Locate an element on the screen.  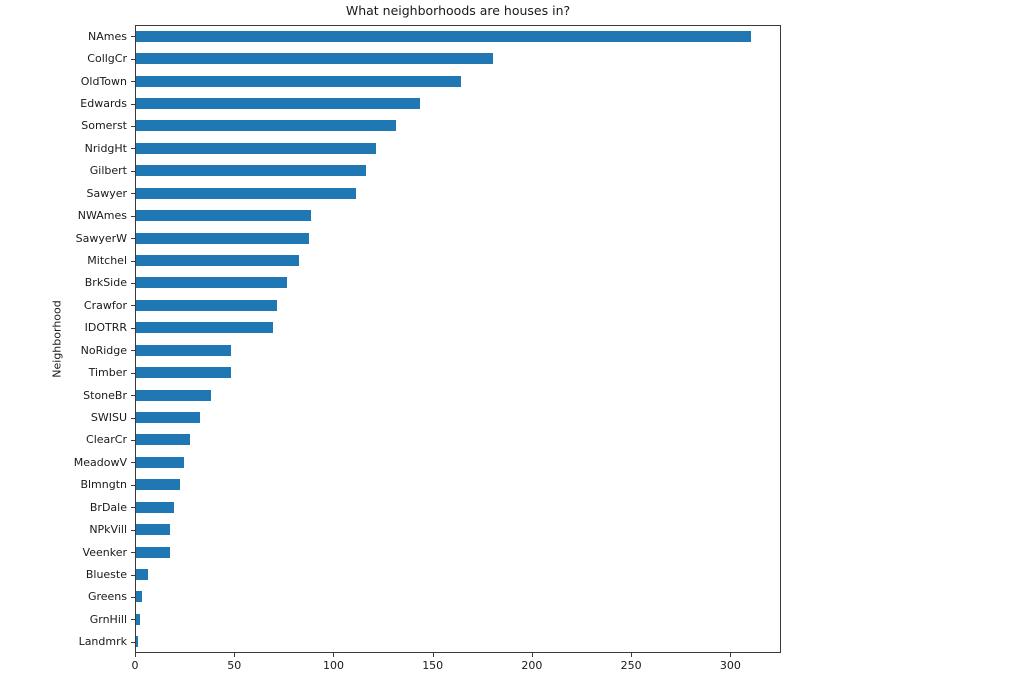
y-tick-label: GrnHill is located at coordinates (108, 619).